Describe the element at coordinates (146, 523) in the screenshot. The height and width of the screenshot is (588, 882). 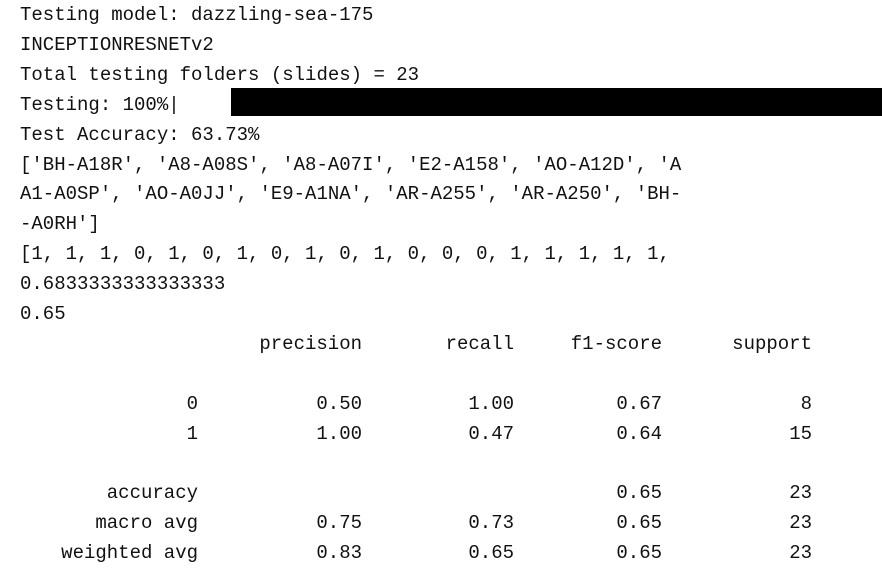
I see `report-row-label: macro avg` at that location.